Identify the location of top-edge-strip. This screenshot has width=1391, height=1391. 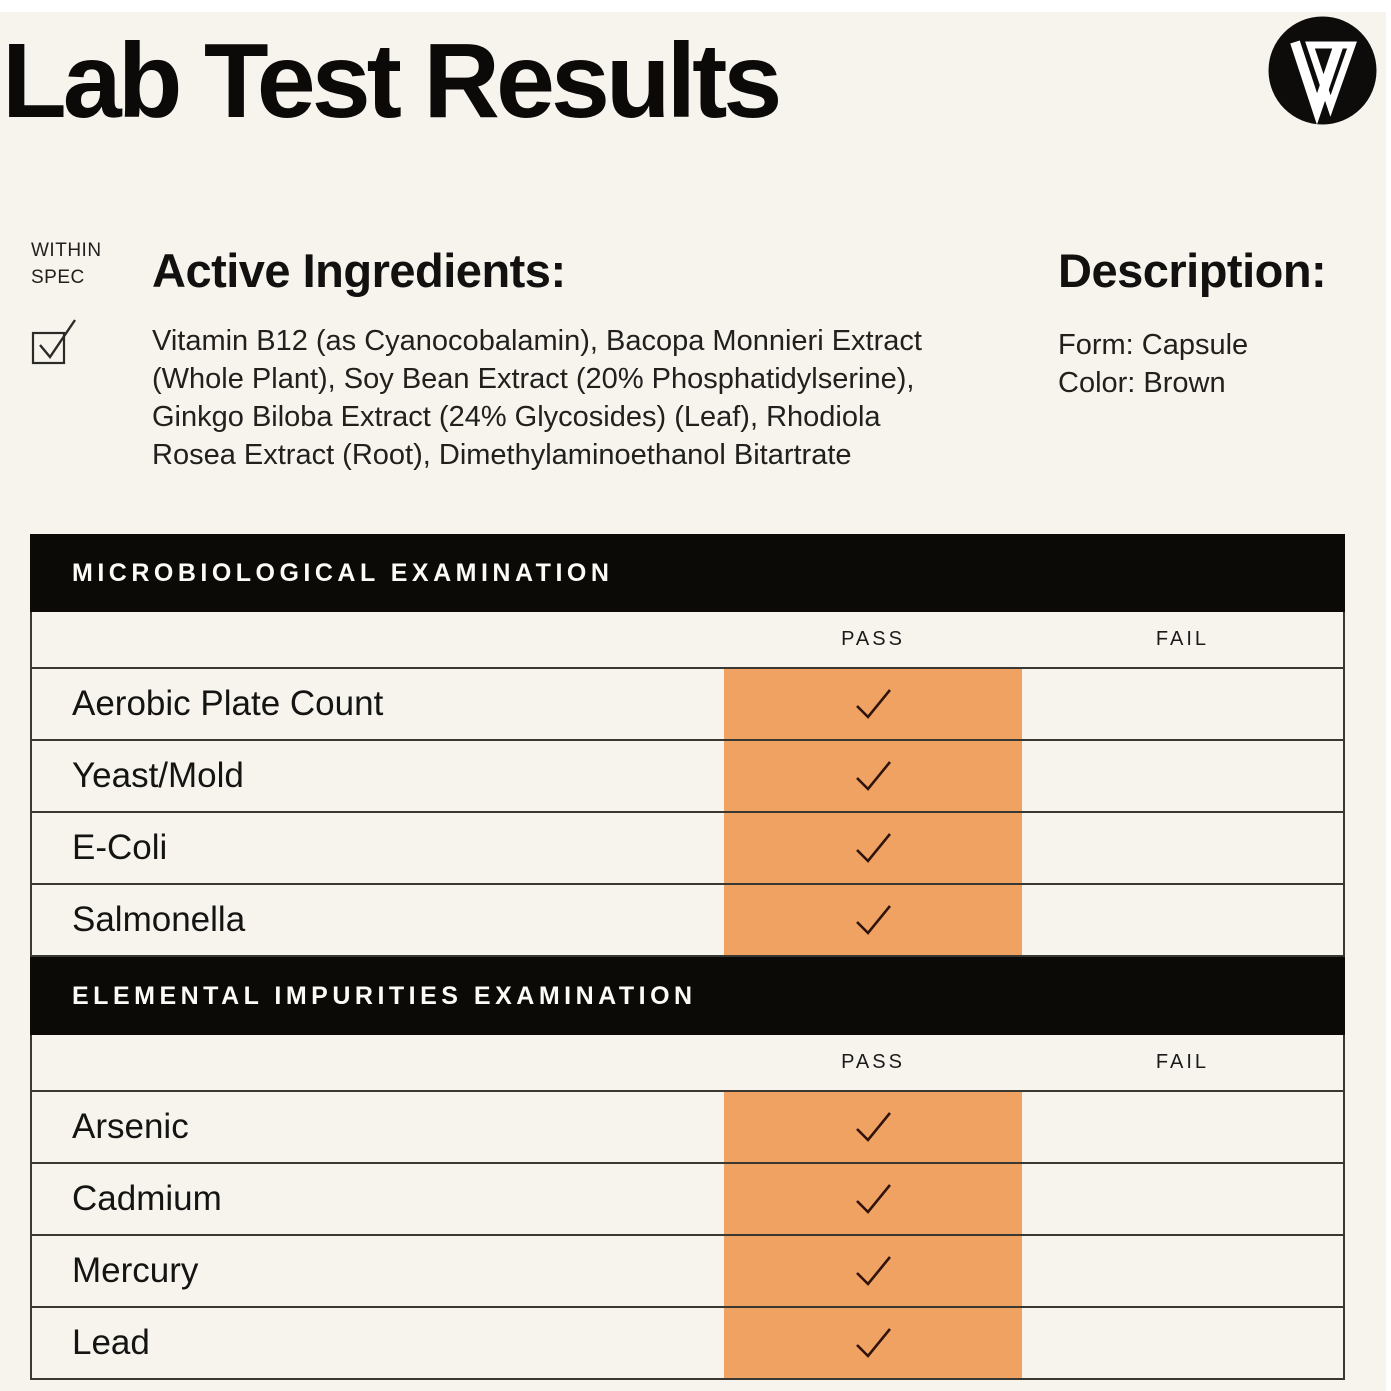
(695, 6).